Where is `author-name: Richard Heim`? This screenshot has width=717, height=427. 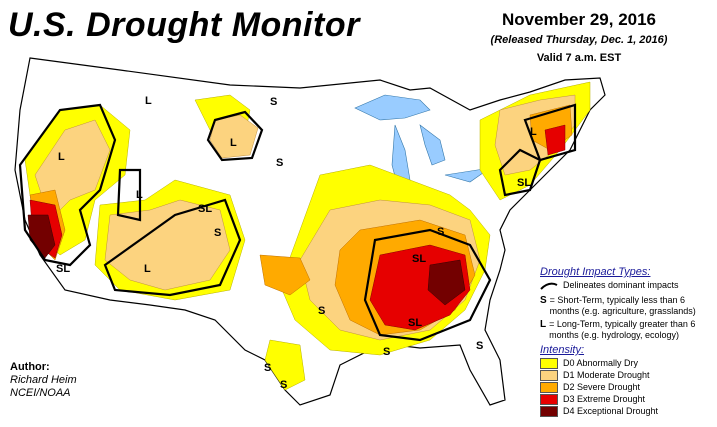
author-name: Richard Heim is located at coordinates (43, 380).